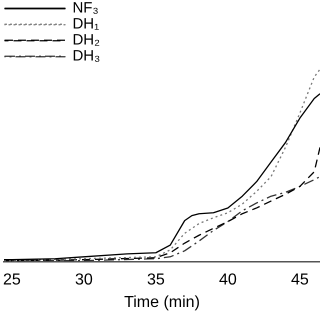  What do you see at coordinates (12, 280) in the screenshot?
I see `x-tick-label: 25` at bounding box center [12, 280].